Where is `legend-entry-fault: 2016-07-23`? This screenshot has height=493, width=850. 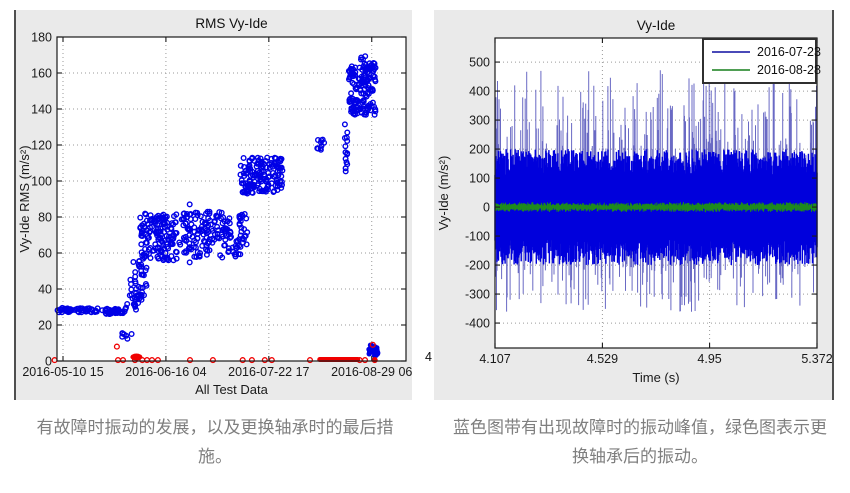
legend-entry-fault: 2016-07-23 is located at coordinates (766, 52).